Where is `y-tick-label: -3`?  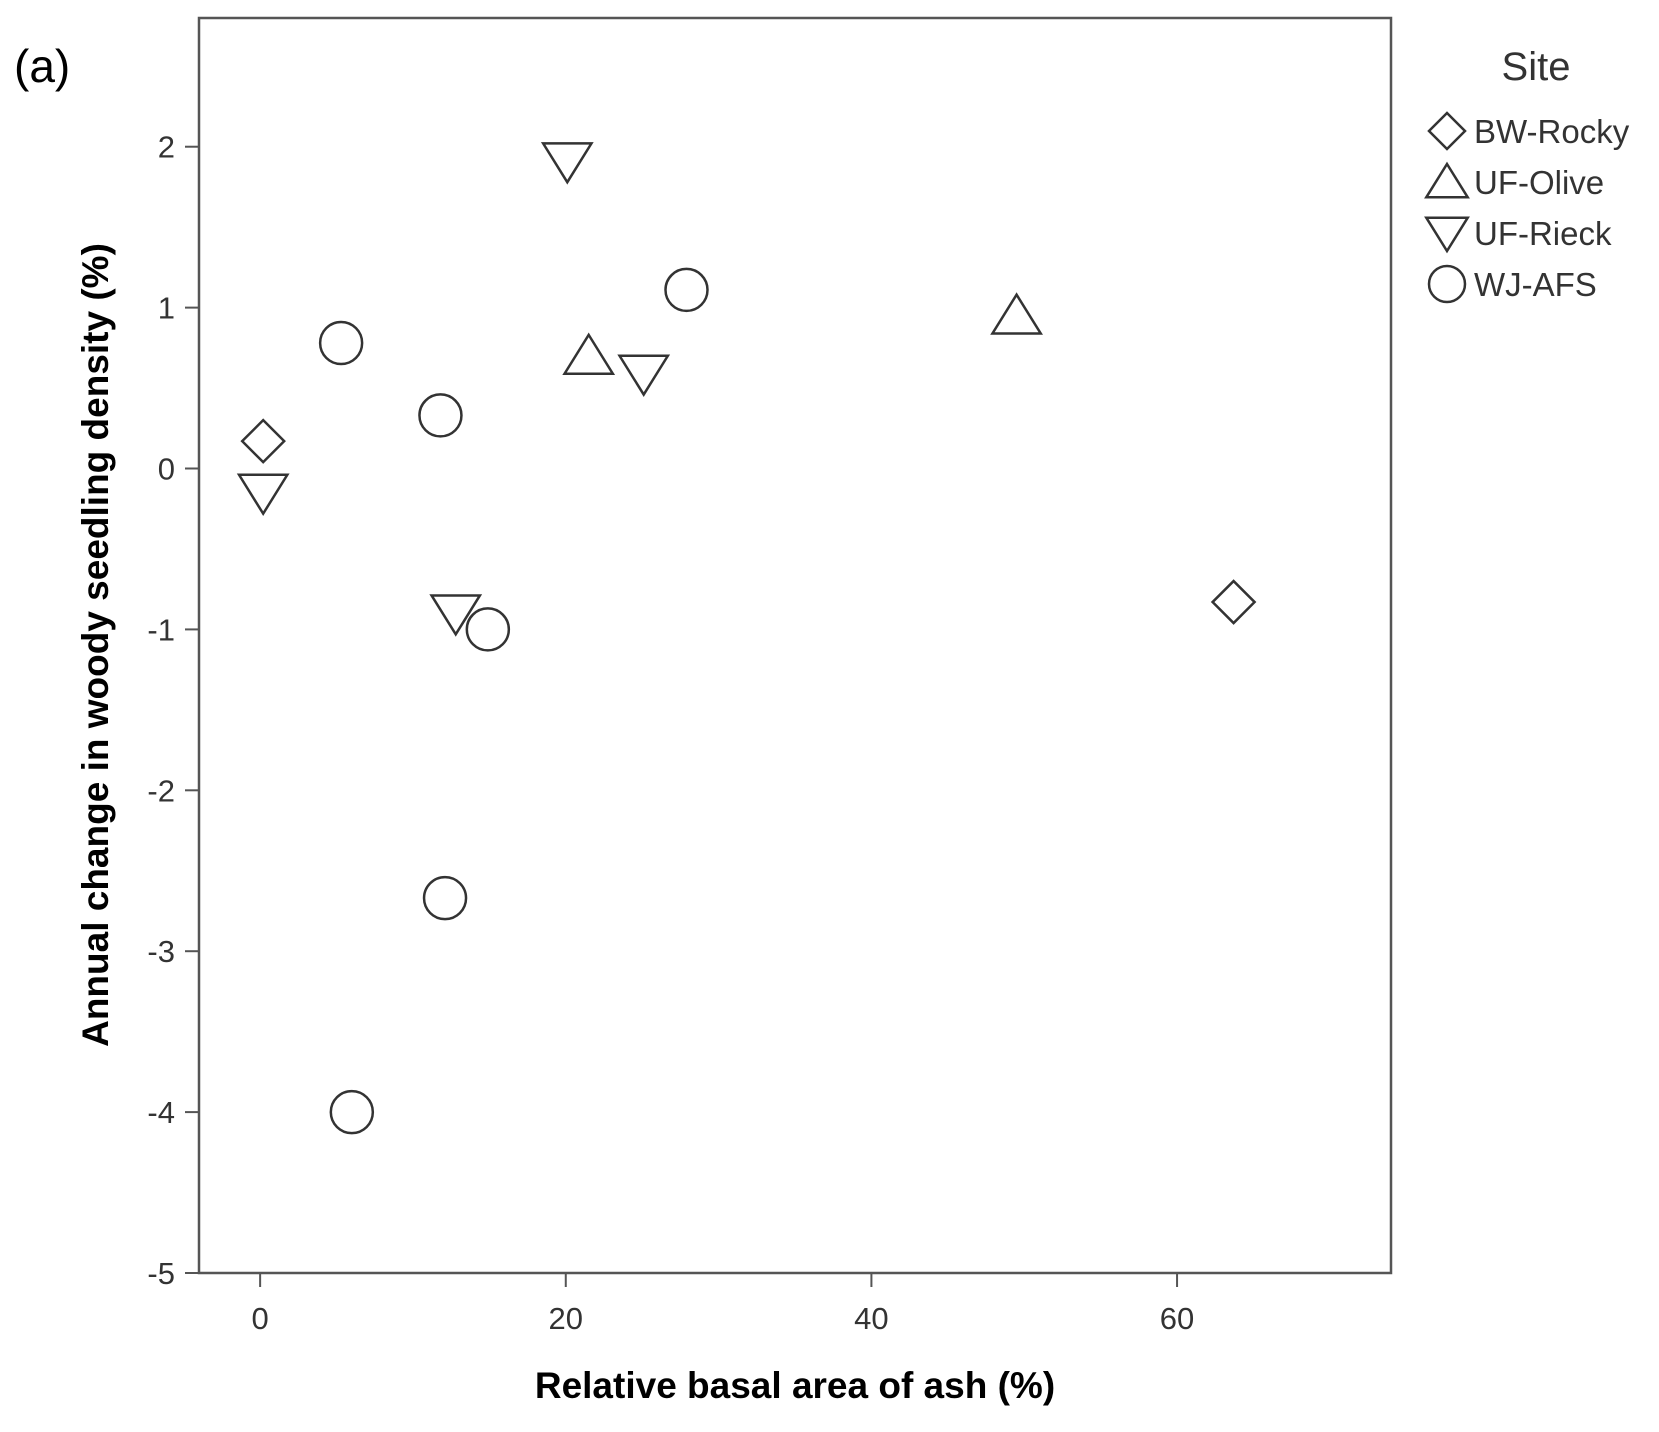 y-tick-label: -3 is located at coordinates (161, 951).